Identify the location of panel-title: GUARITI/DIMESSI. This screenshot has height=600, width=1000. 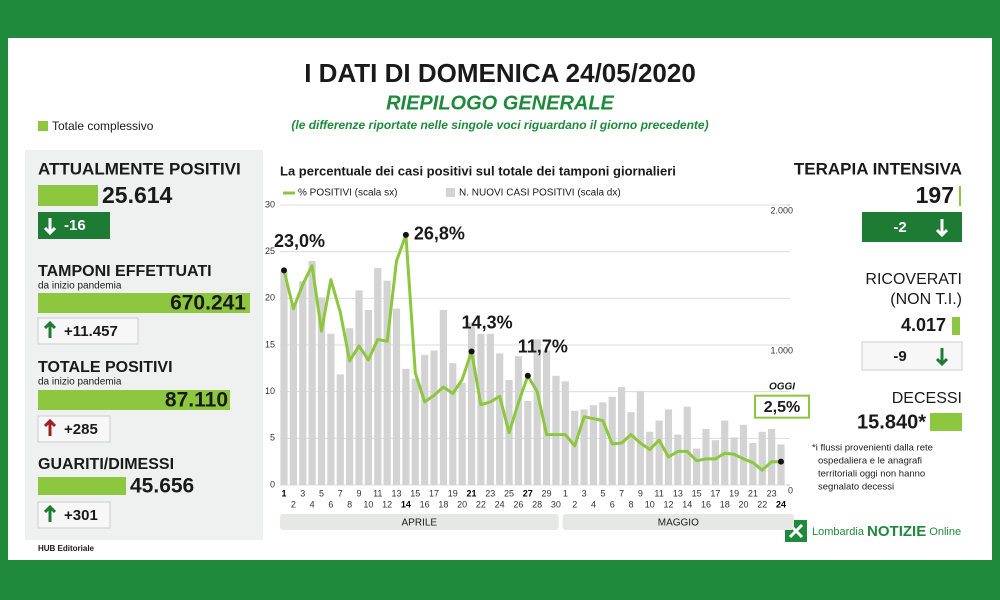
(106, 464).